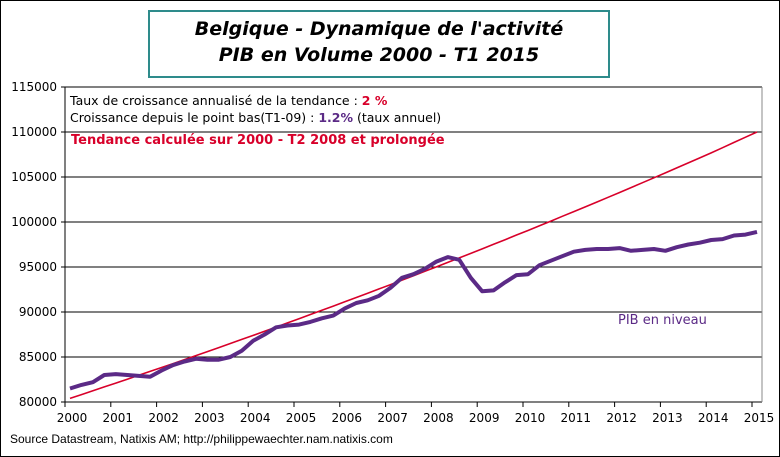 The width and height of the screenshot is (780, 457). I want to click on x-tick-label: 2001, so click(118, 418).